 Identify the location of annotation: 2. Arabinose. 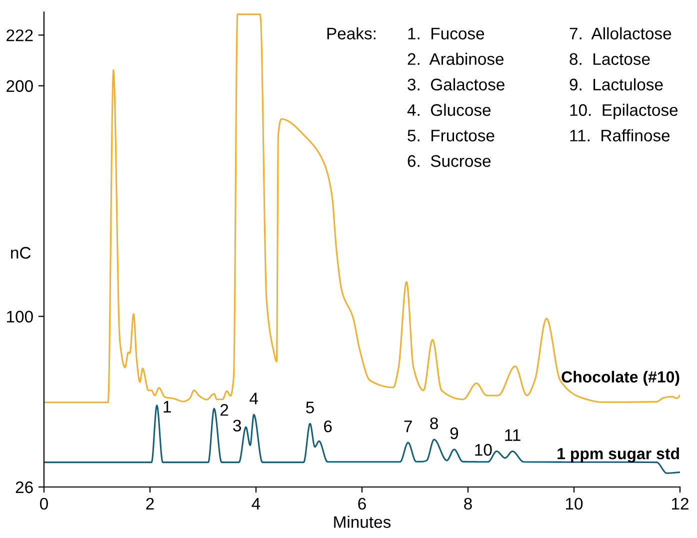
(456, 58).